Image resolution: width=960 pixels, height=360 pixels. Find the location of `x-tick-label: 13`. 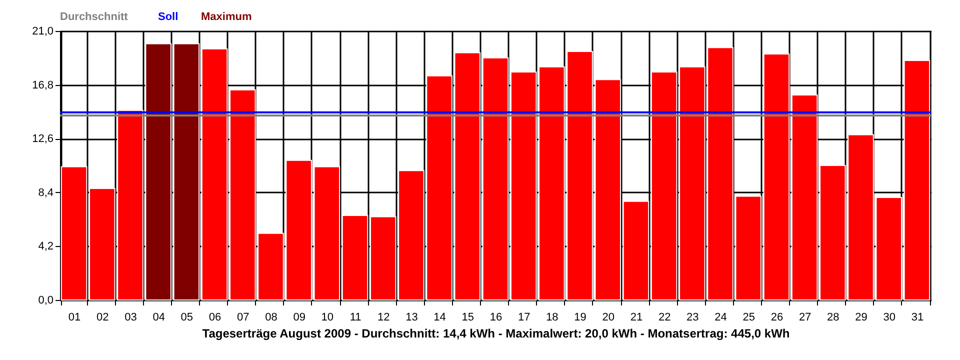

x-tick-label: 13 is located at coordinates (412, 318).